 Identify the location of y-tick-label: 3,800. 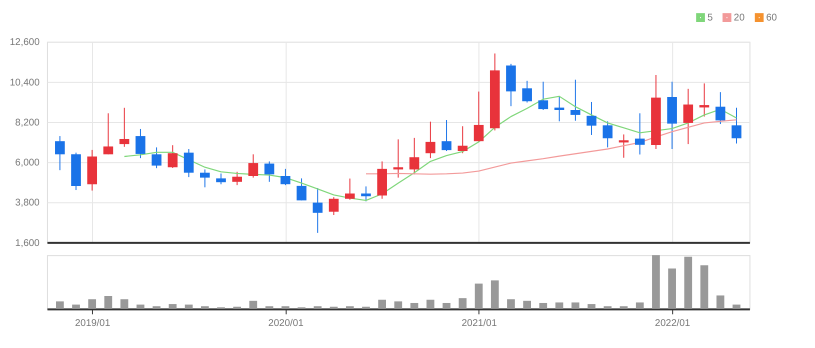
(27, 203).